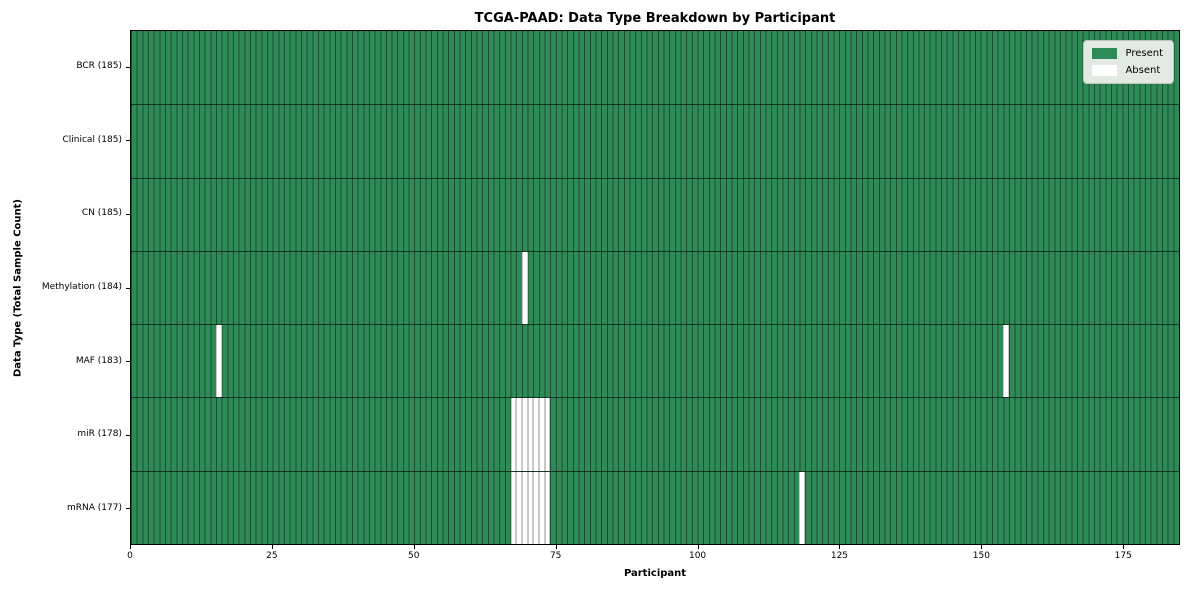 This screenshot has height=600, width=1200. I want to click on x-tick-label: 25, so click(272, 556).